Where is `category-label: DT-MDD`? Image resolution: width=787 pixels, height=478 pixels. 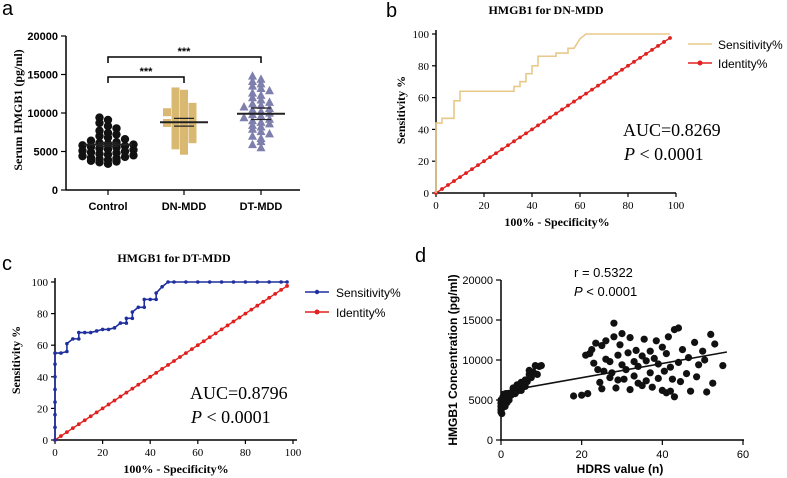
category-label: DT-MDD is located at coordinates (261, 207).